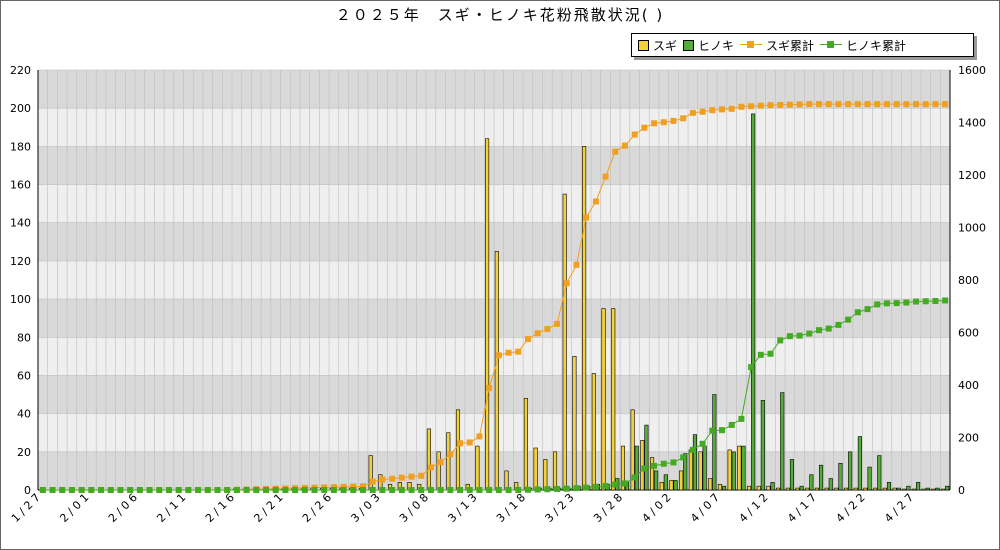 This screenshot has height=550, width=1000. I want to click on x-tick-label: 3 / 1 8, so click(511, 508).